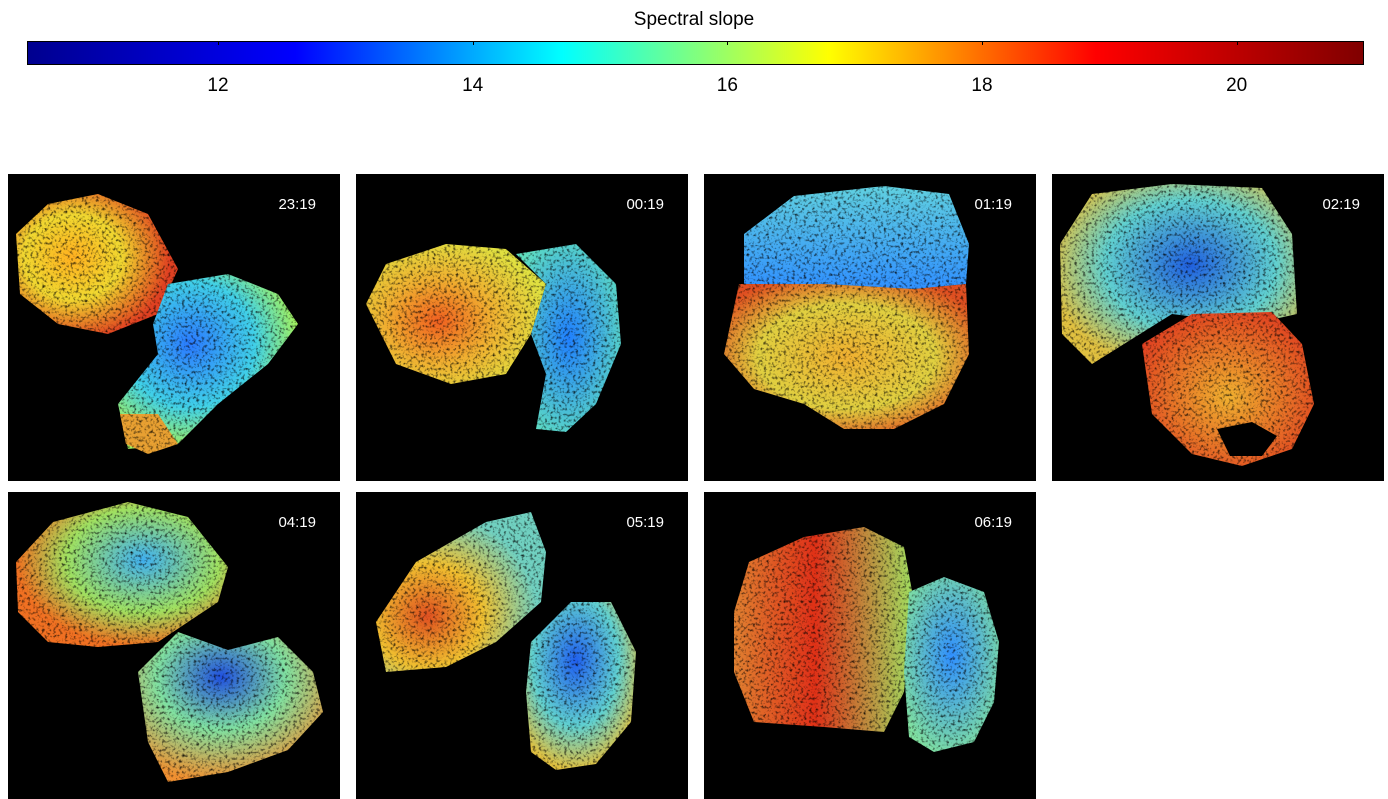 This screenshot has width=1388, height=799. What do you see at coordinates (982, 85) in the screenshot?
I see `colorbar-tick-label: 18` at bounding box center [982, 85].